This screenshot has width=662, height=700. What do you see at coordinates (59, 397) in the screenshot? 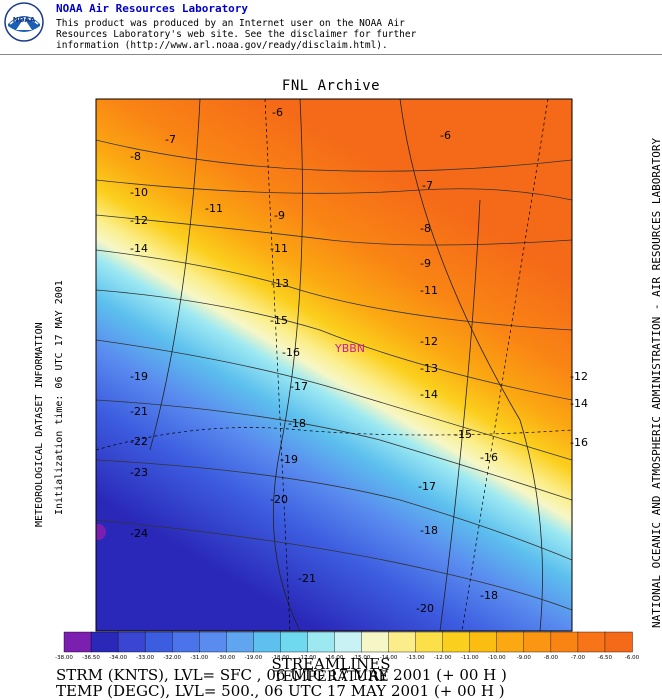
I see `init-time-label: Initialization time: 06 UTC 17 MAY 2001` at bounding box center [59, 397].